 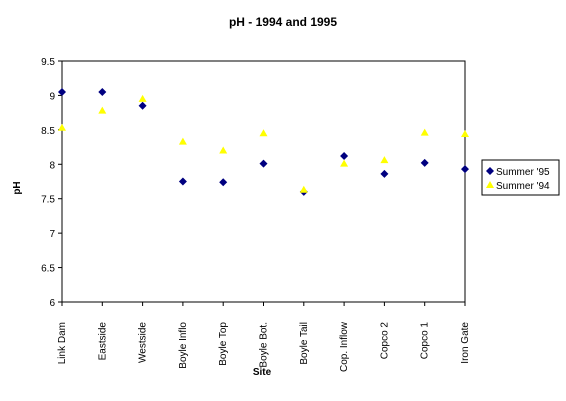 What do you see at coordinates (48, 131) in the screenshot?
I see `y-tick-label: 8.5` at bounding box center [48, 131].